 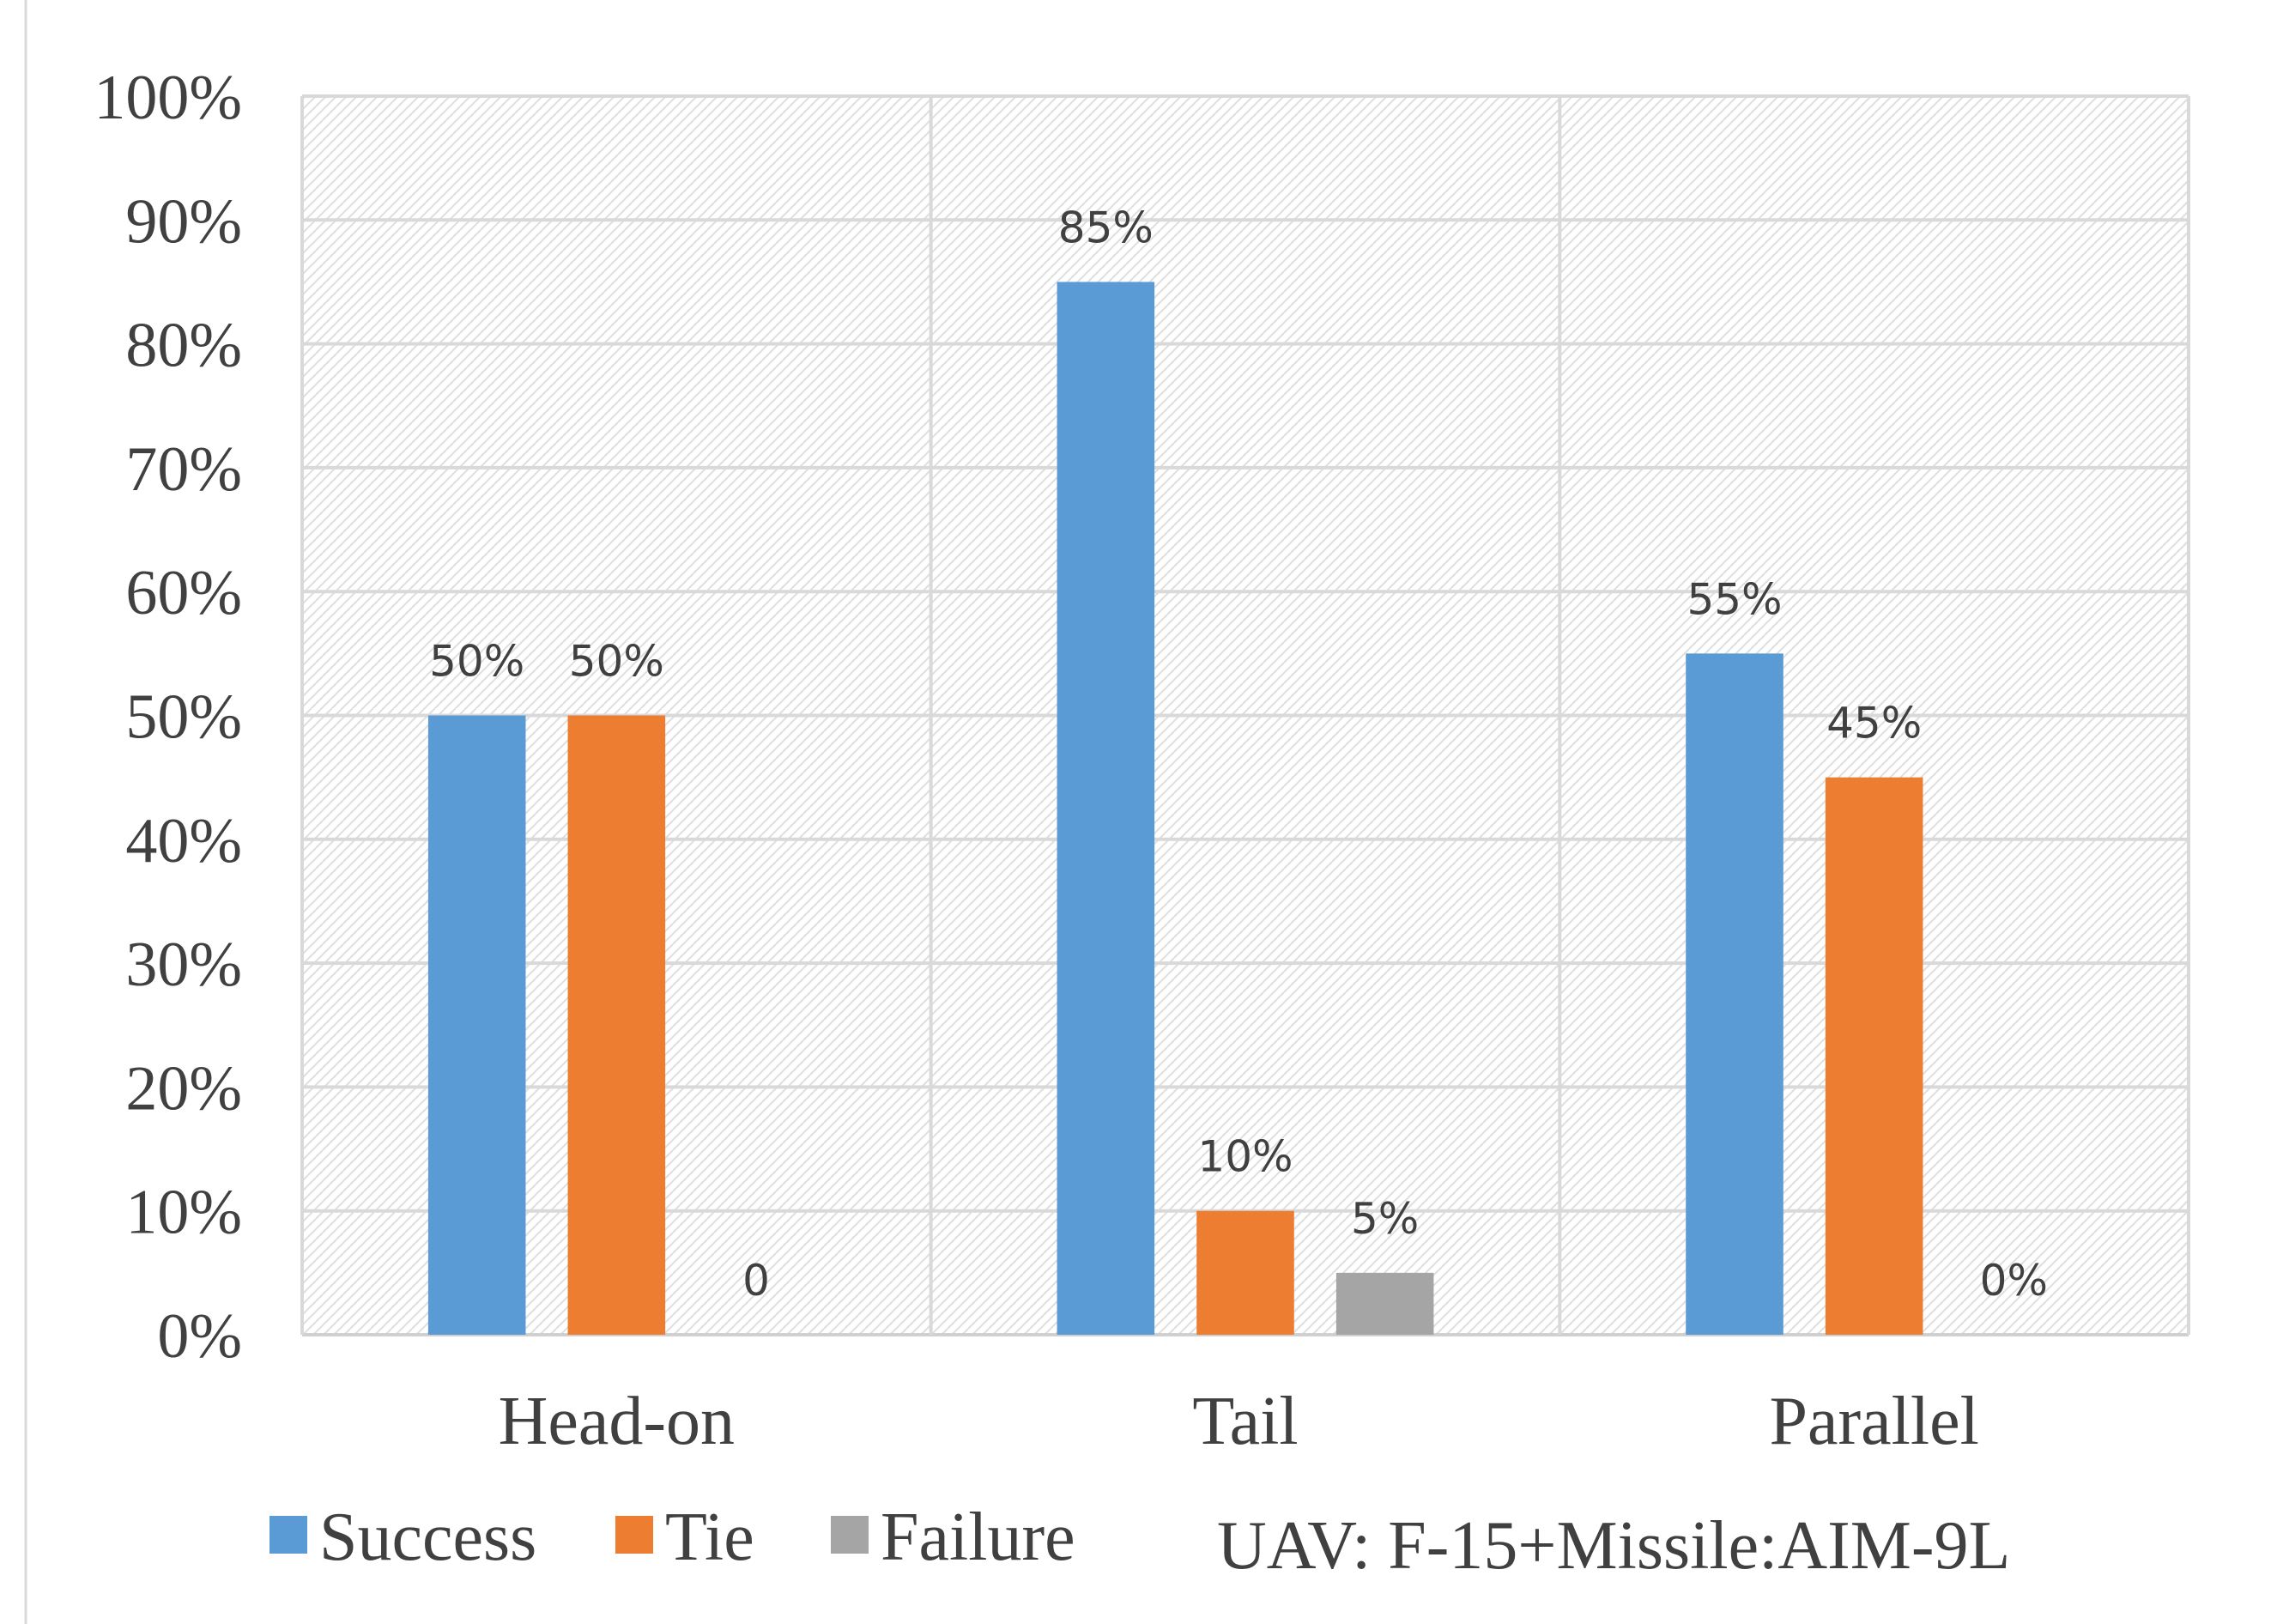 I want to click on bar-failure-tail, so click(x=1384, y=1303).